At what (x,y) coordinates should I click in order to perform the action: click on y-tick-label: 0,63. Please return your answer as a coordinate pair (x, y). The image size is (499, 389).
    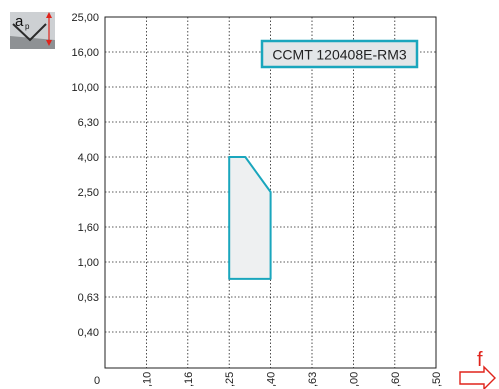
    Looking at the image, I should click on (88, 298).